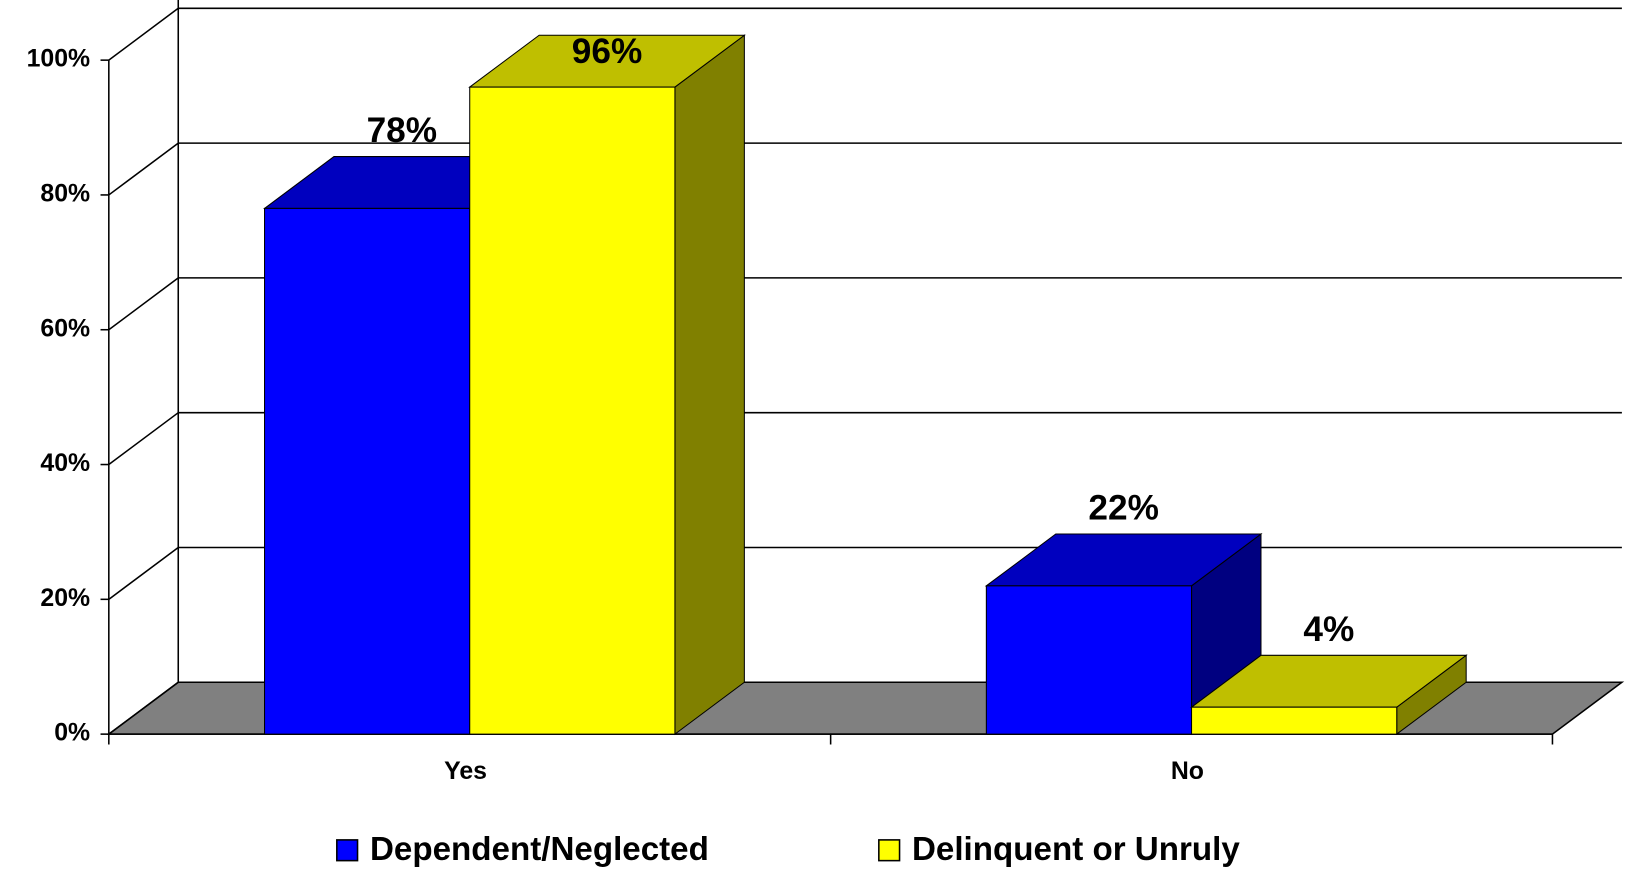  Describe the element at coordinates (65, 598) in the screenshot. I see `y-tick-label: 20%` at that location.